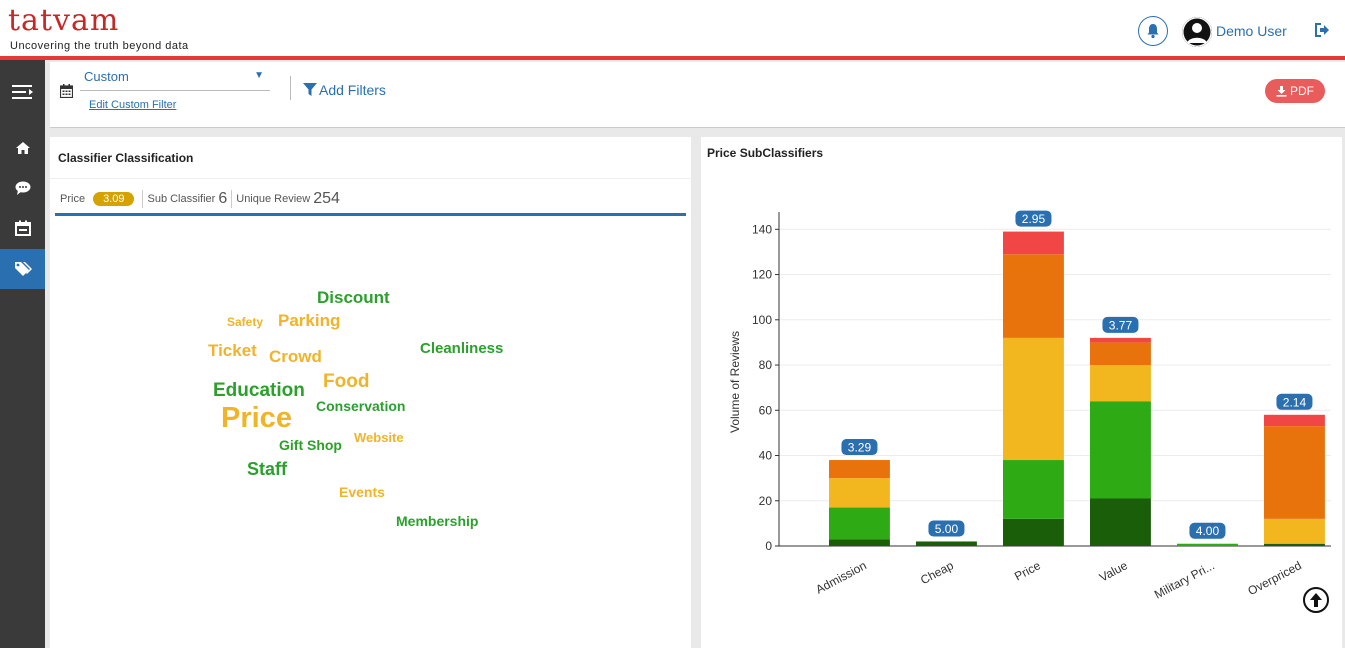  What do you see at coordinates (259, 75) in the screenshot?
I see `chevron-down-icon: ▼` at bounding box center [259, 75].